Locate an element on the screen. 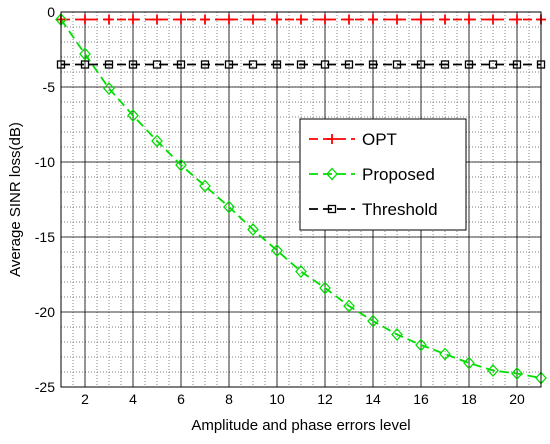 Image resolution: width=550 pixels, height=444 pixels. legend-item-threshold: Threshold is located at coordinates (373, 209).